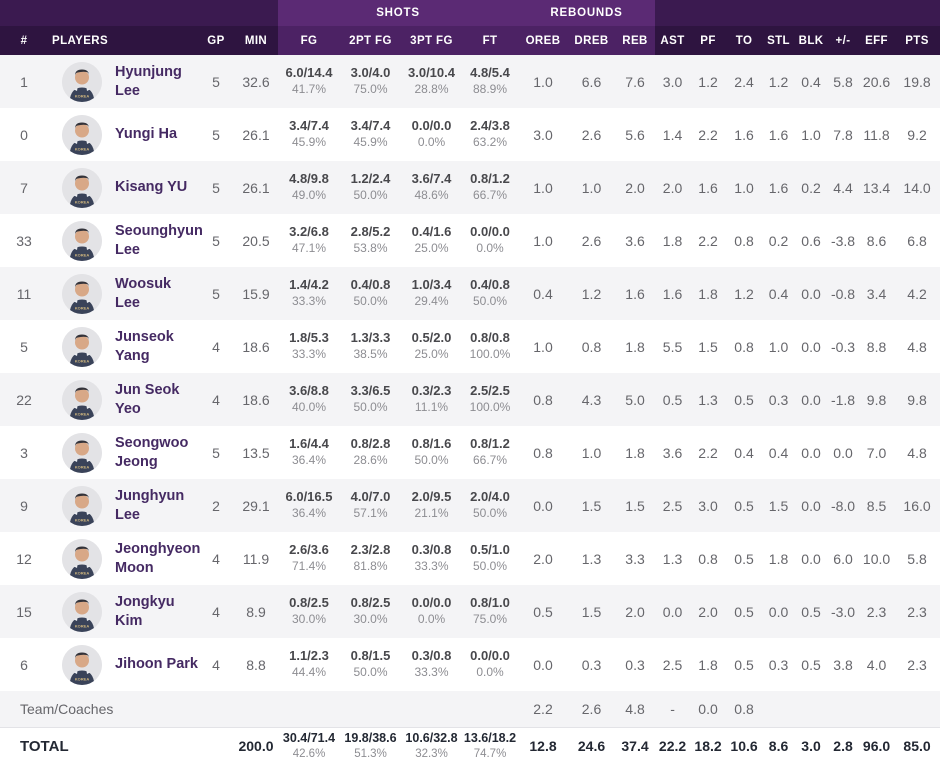 The height and width of the screenshot is (765, 940). Describe the element at coordinates (146, 134) in the screenshot. I see `player-name: Yungi Ha` at that location.